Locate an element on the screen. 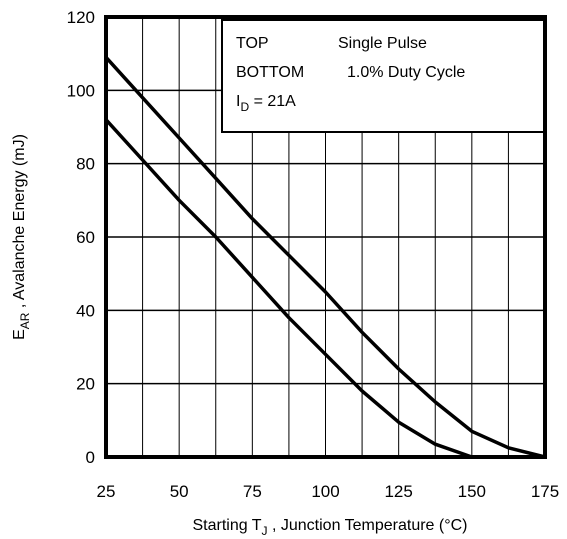 The width and height of the screenshot is (567, 539). x-axis-title-suffix: , Junction Temperature (°C) is located at coordinates (368, 525).